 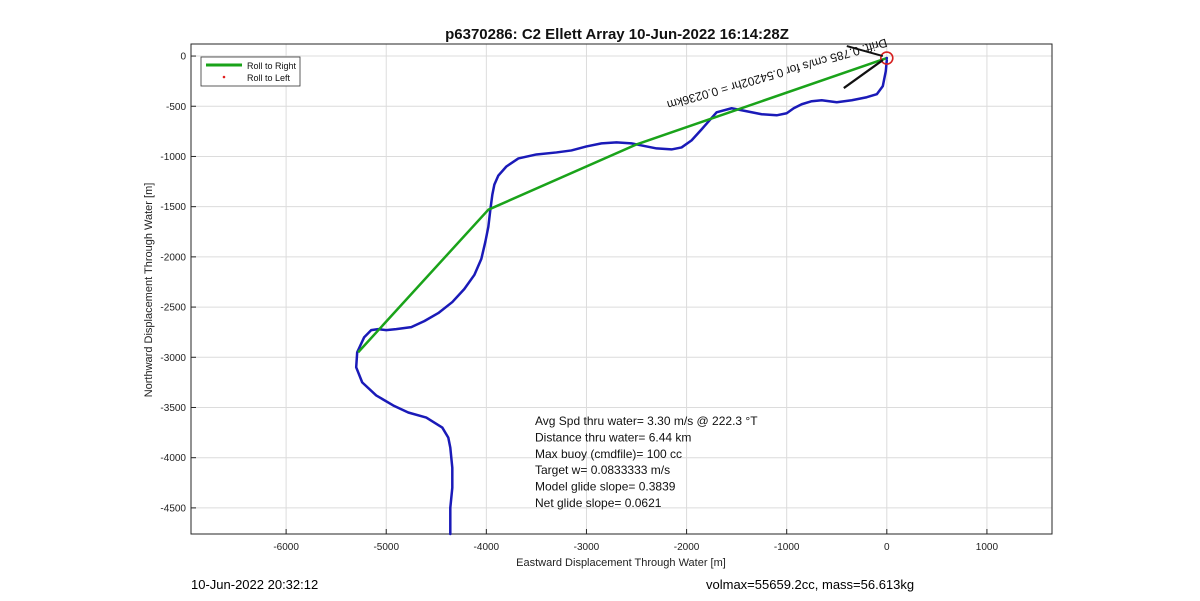 What do you see at coordinates (987, 547) in the screenshot?
I see `x-tick-label: 1000` at bounding box center [987, 547].